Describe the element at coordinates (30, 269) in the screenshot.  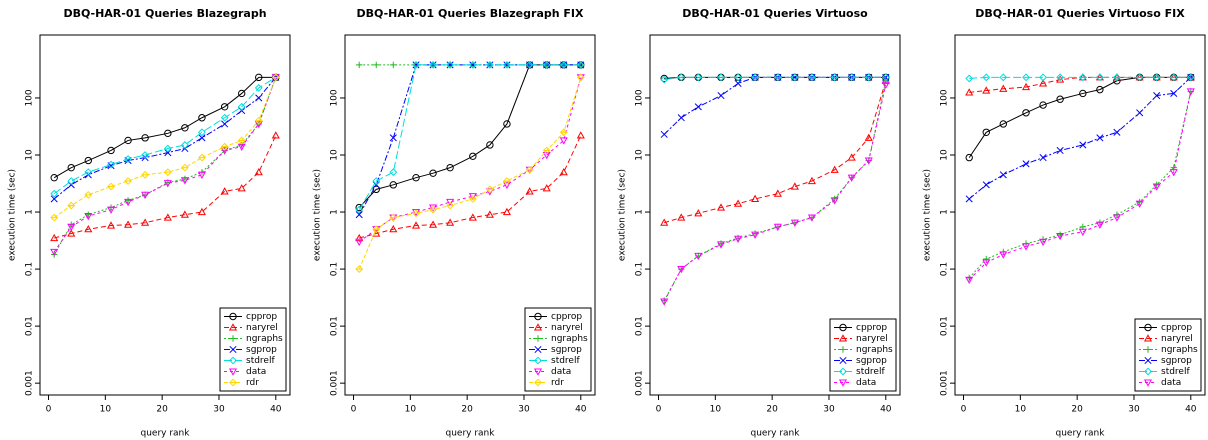
I see `y-tick-label: 0.1` at that location.